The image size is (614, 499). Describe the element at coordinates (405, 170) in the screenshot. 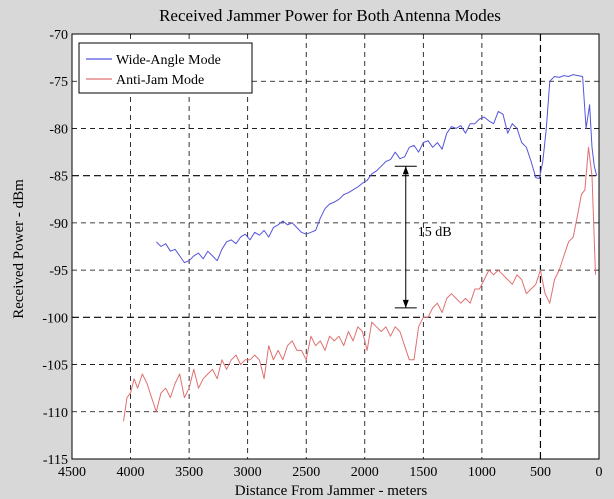

I see `annotation-arrowhead-up` at that location.